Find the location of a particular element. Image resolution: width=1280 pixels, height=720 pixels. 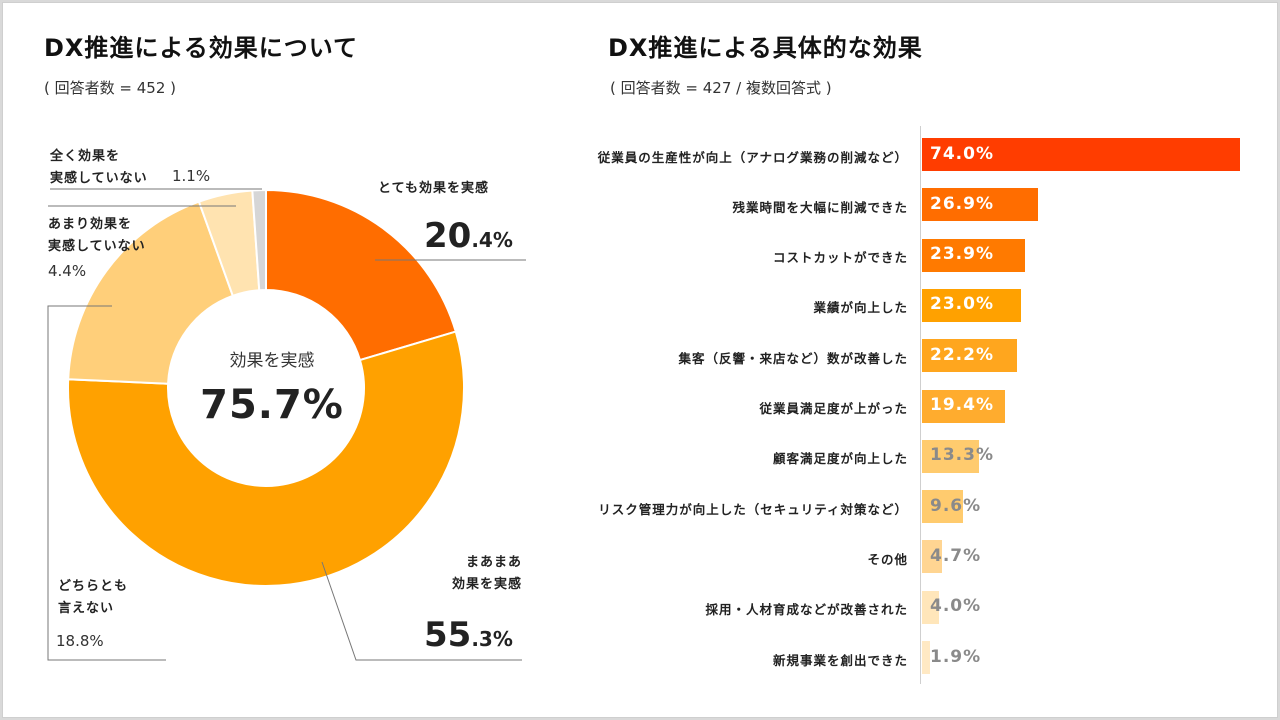

bar-chart-subtitle: ( 回答者数 = 427 / 複数回答式 ) is located at coordinates (721, 87).